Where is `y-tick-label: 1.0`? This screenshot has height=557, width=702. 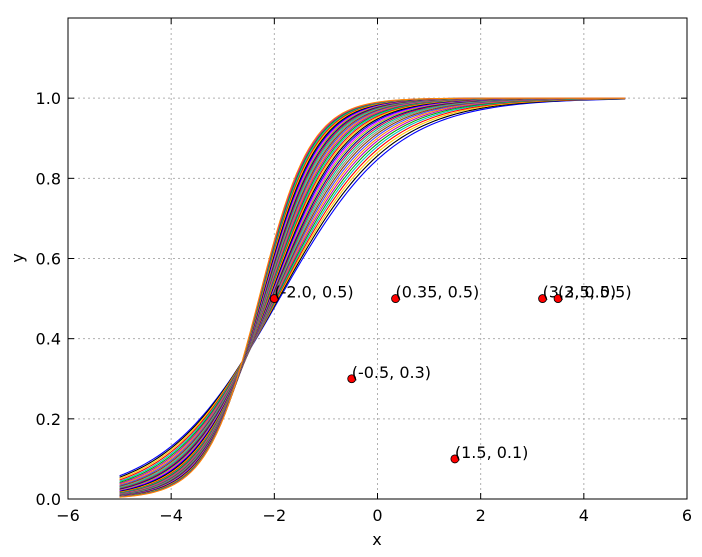 y-tick-label: 1.0 is located at coordinates (48, 98).